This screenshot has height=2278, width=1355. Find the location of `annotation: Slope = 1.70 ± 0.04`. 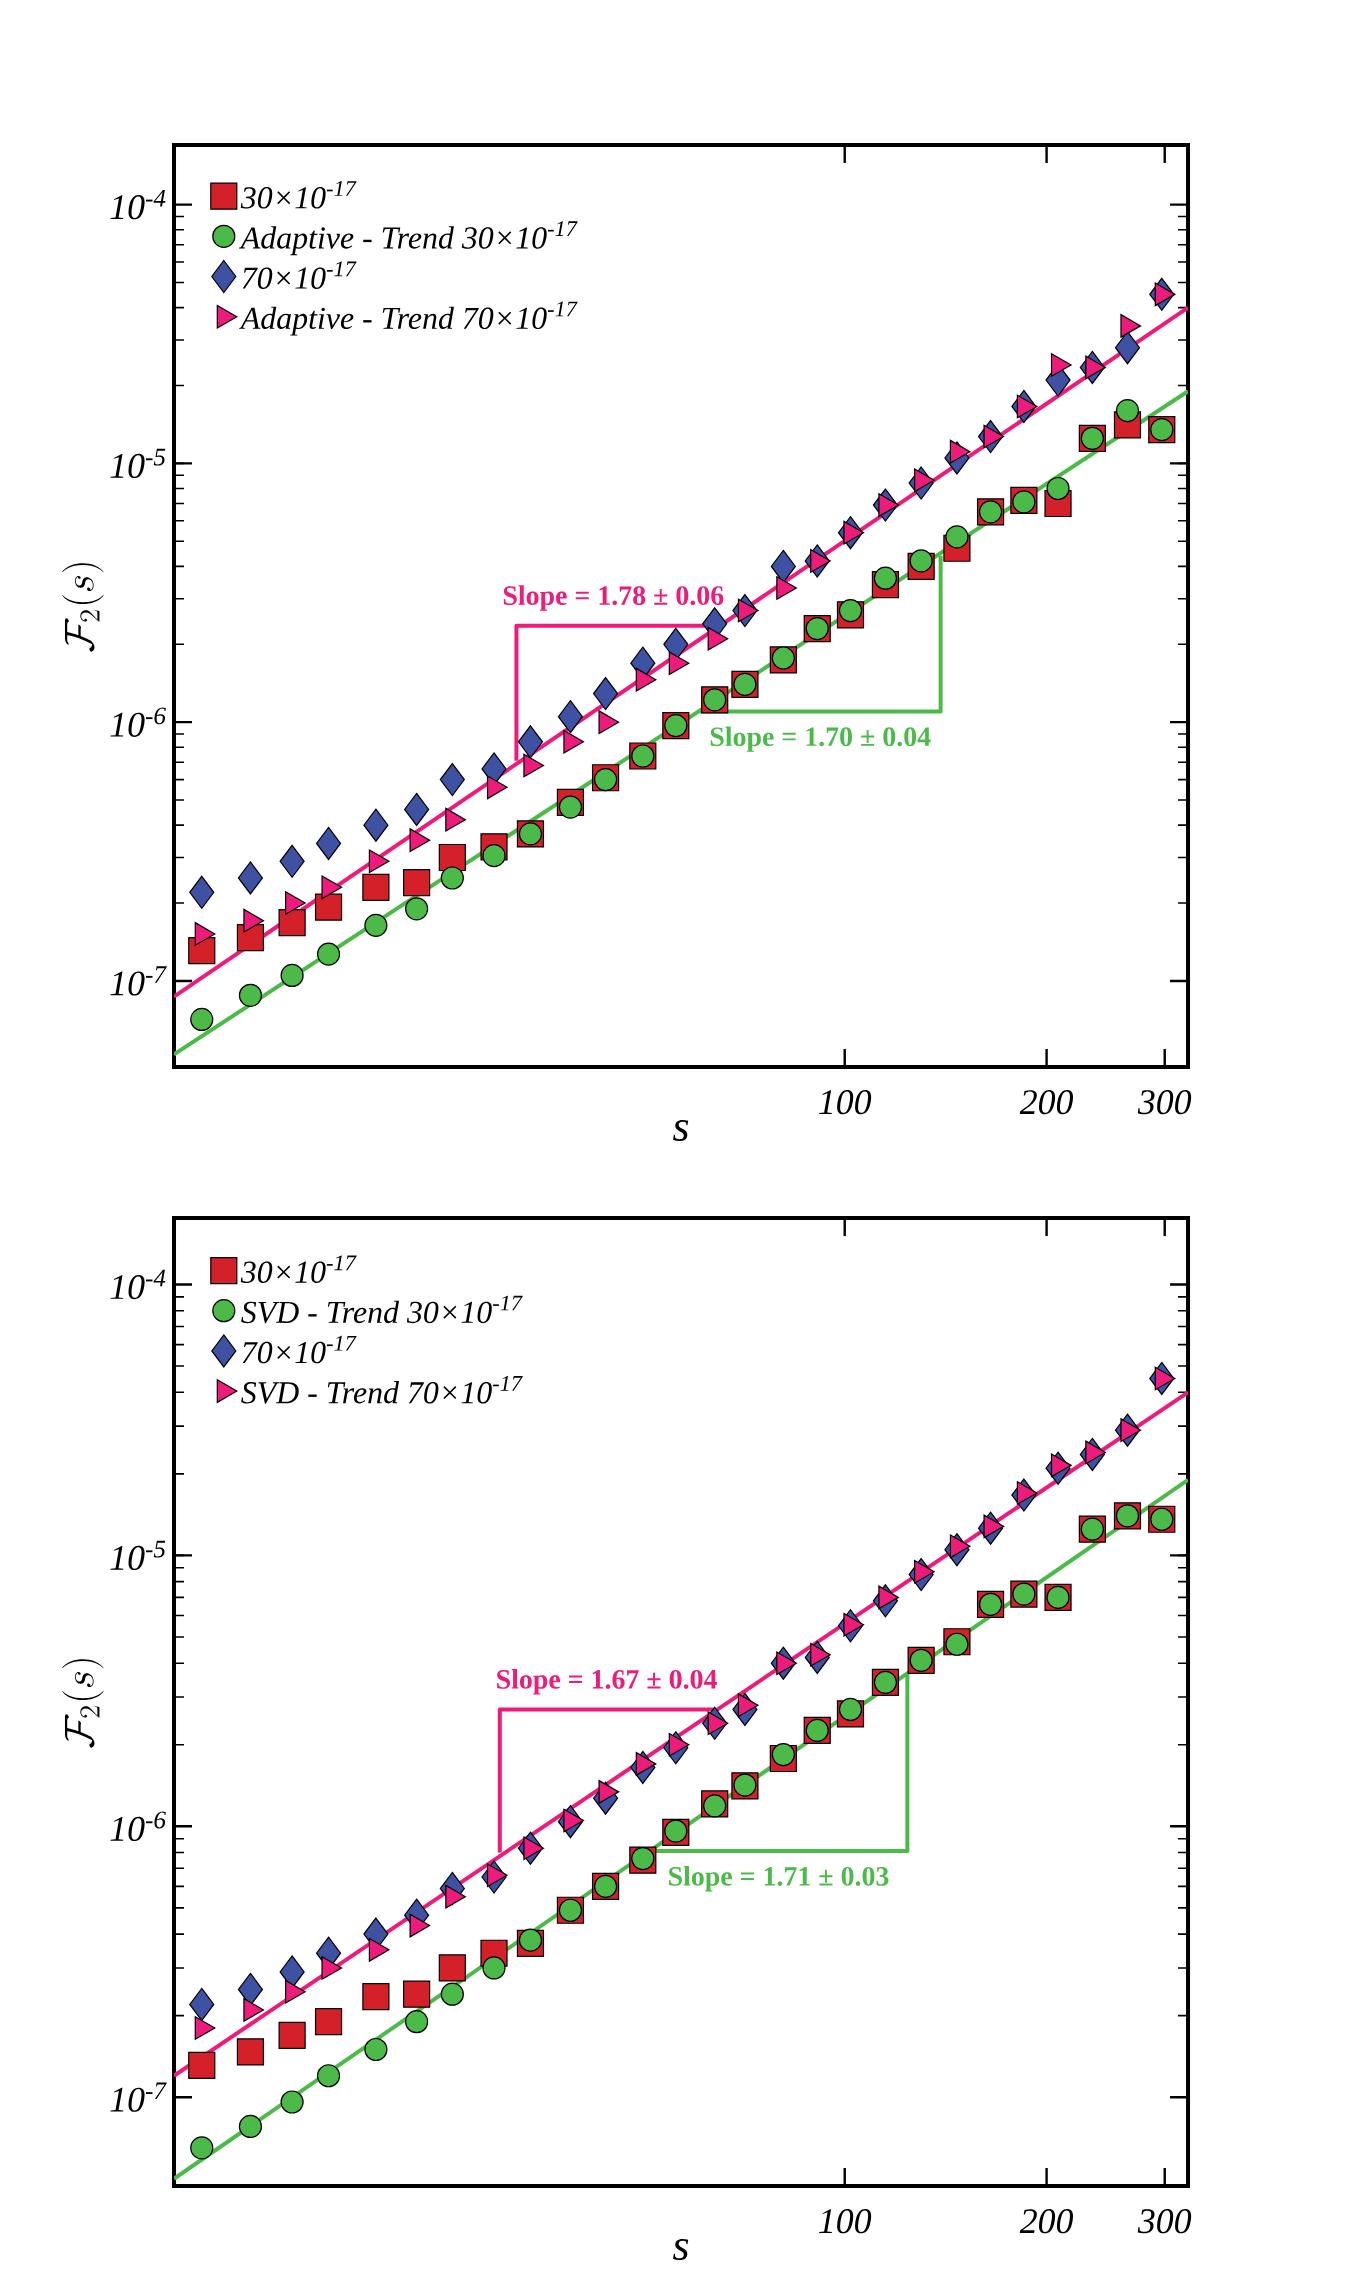

annotation: Slope = 1.70 ± 0.04 is located at coordinates (820, 739).